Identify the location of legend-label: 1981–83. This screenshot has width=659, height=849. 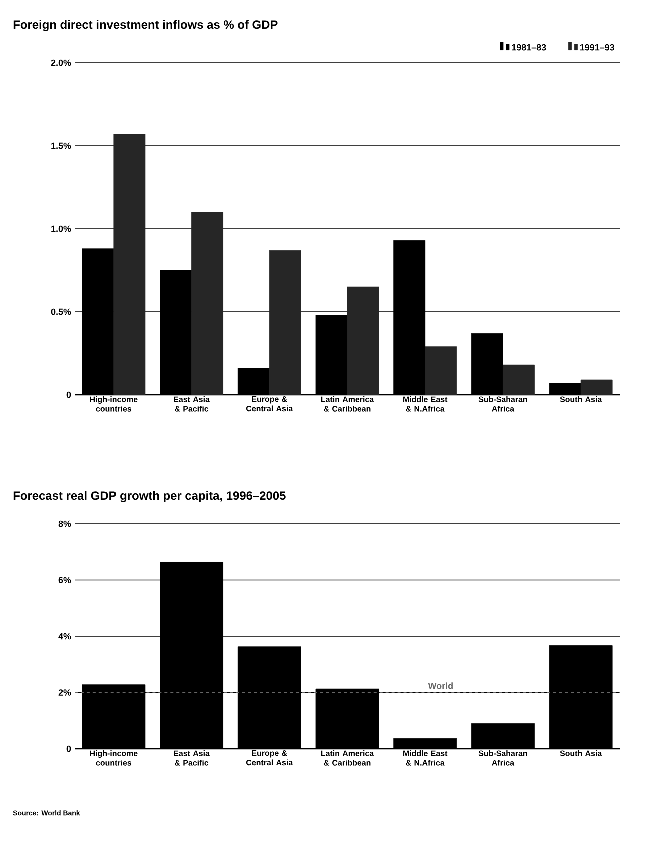
(529, 47).